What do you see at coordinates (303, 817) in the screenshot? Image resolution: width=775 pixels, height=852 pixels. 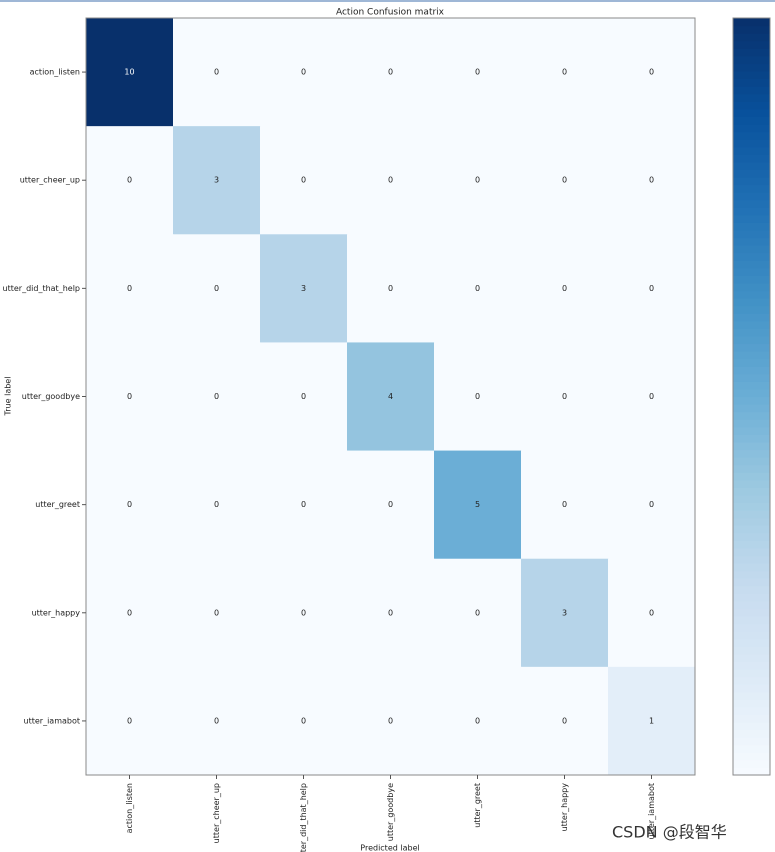 I see `x-tick-label: utter_did_that_help` at bounding box center [303, 817].